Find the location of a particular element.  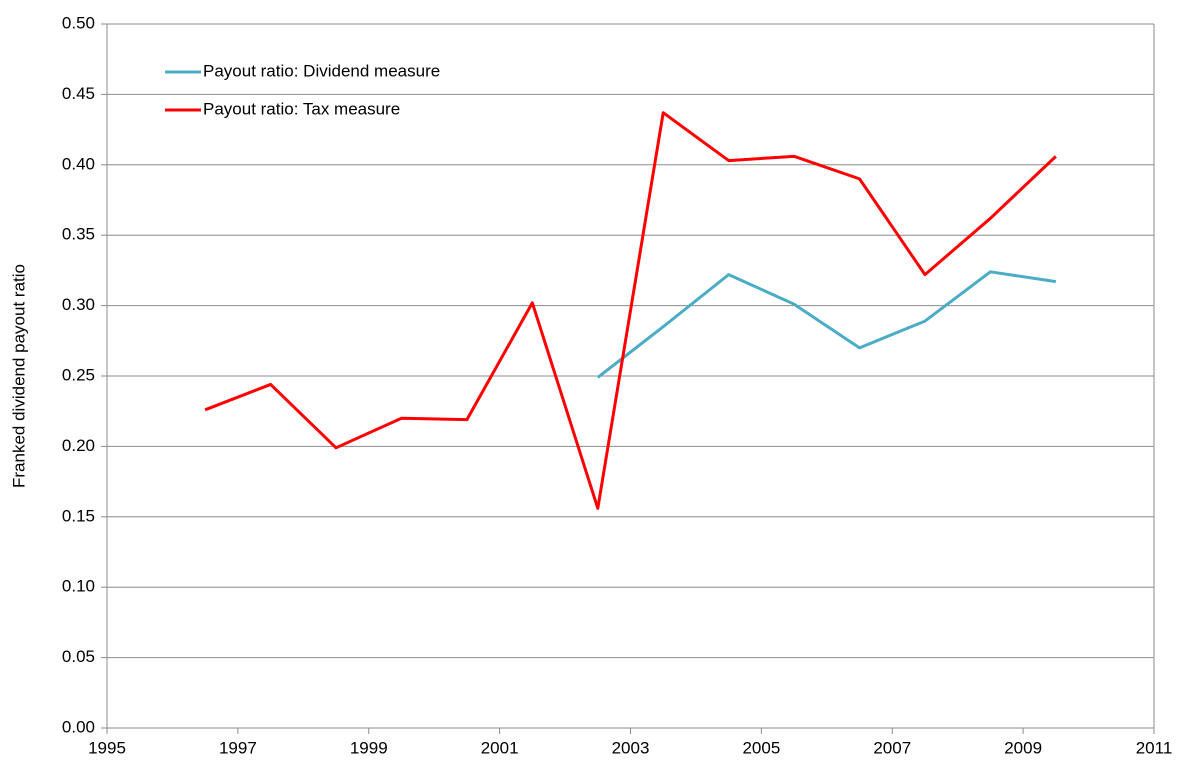

y-tick-label: 0.35 is located at coordinates (78, 234).